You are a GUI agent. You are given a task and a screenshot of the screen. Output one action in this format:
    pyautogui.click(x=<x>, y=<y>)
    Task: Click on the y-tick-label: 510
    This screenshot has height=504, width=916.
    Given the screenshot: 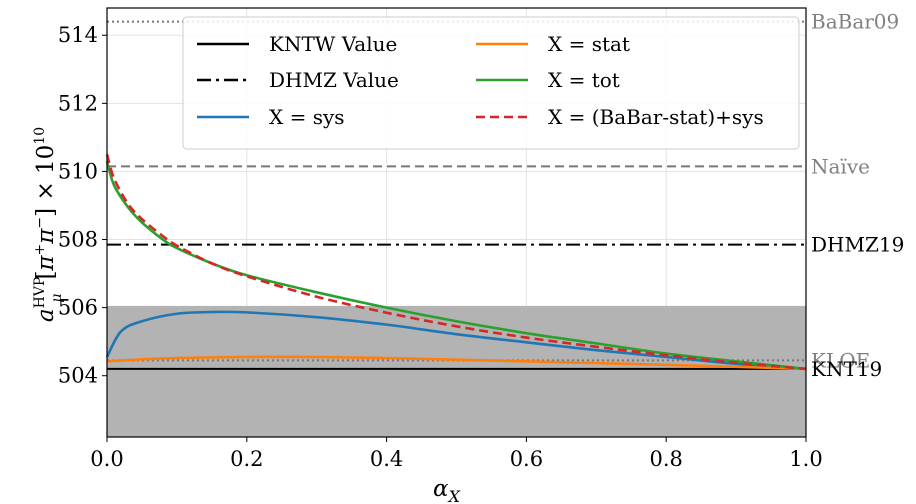 What is the action you would take?
    pyautogui.click(x=78, y=171)
    